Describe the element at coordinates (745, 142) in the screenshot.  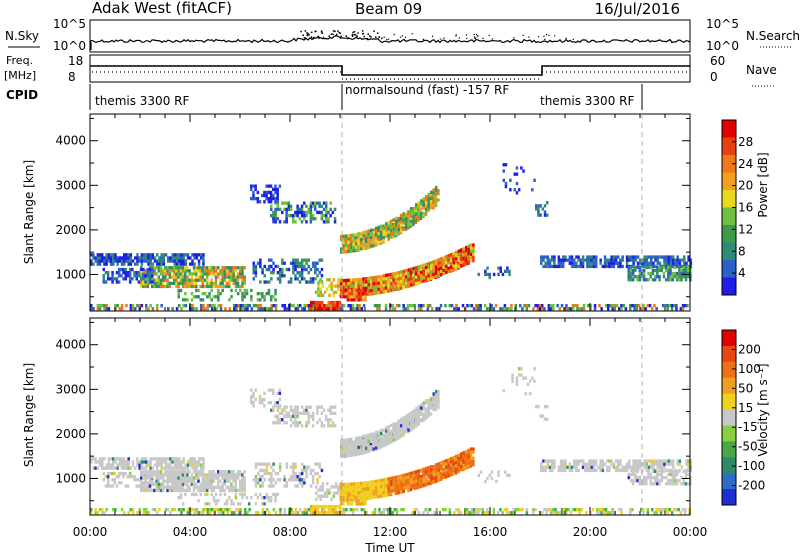
I see `colorbar-tick-label: 28` at that location.